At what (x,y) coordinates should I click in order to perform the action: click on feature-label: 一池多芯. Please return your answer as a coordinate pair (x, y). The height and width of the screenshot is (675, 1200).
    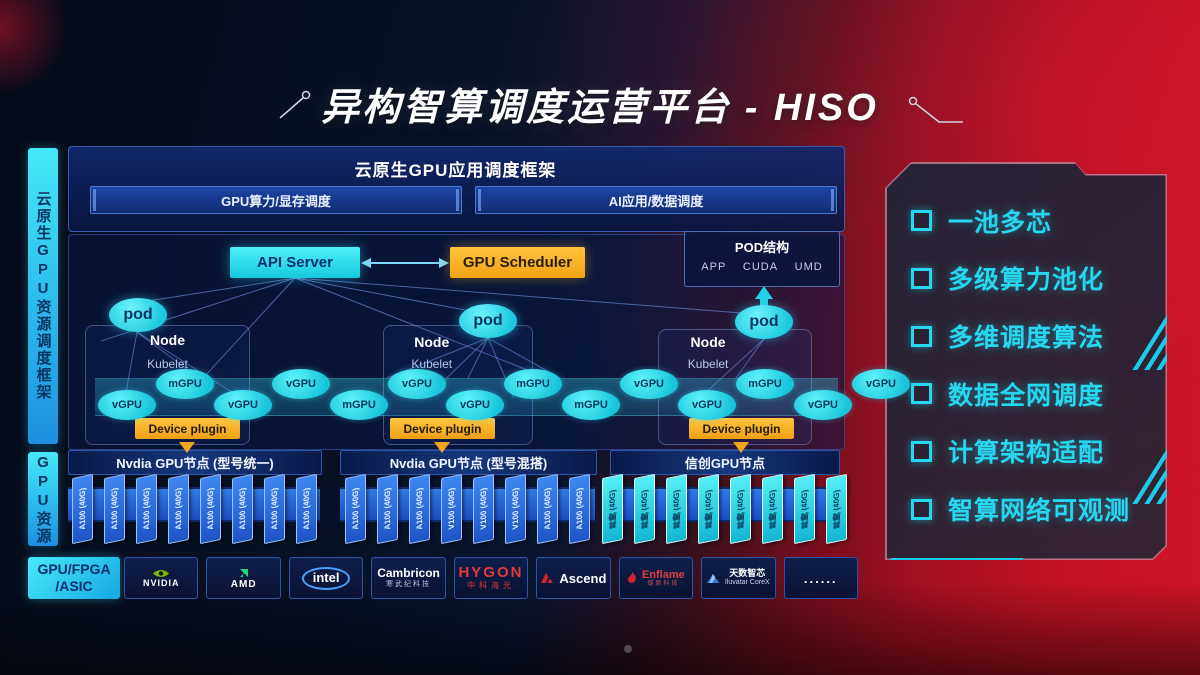
    Looking at the image, I should click on (1000, 222).